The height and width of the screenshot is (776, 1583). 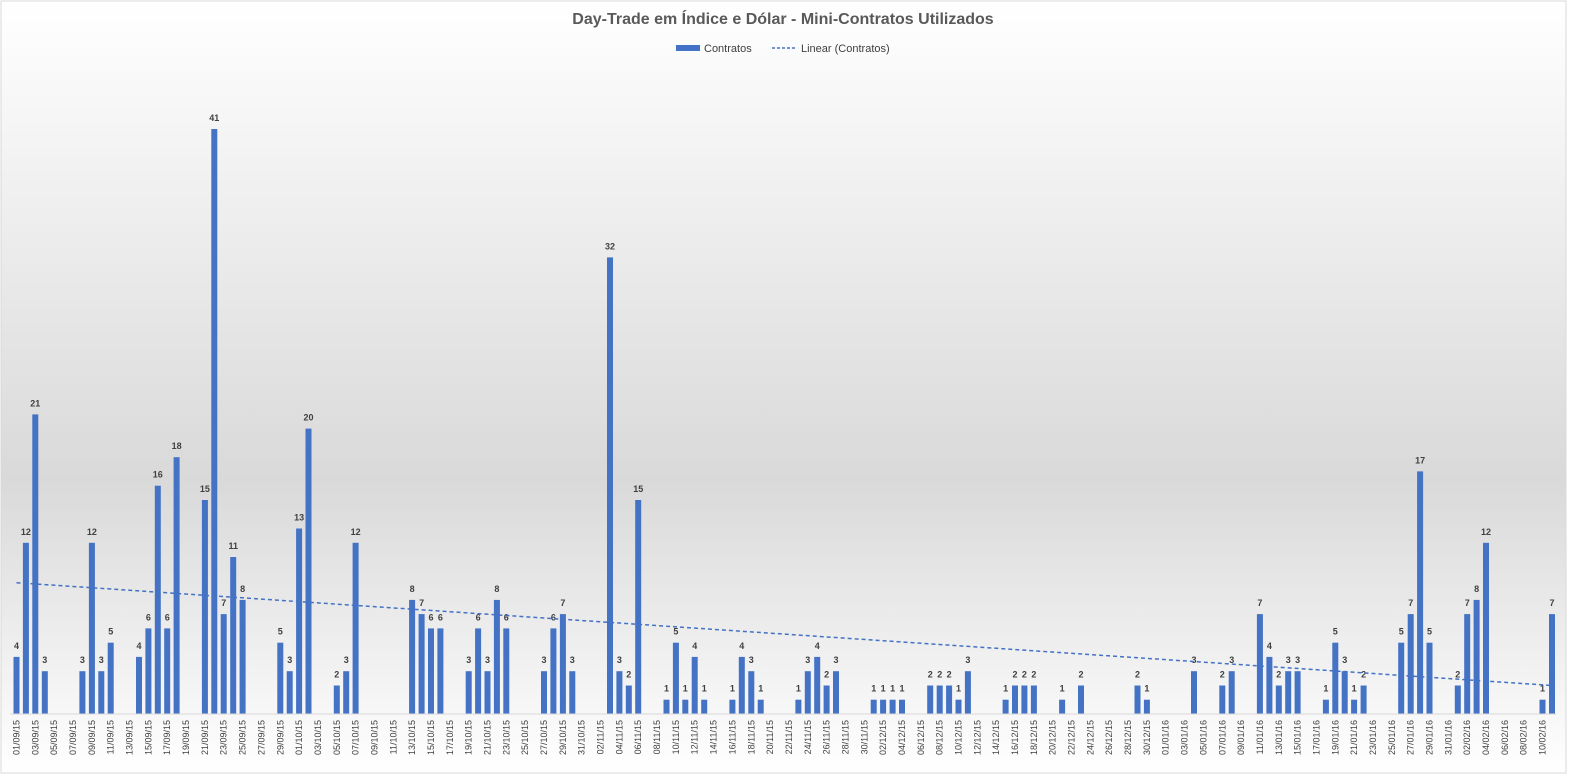 I want to click on x-tick-label: 11/10/15, so click(x=393, y=737).